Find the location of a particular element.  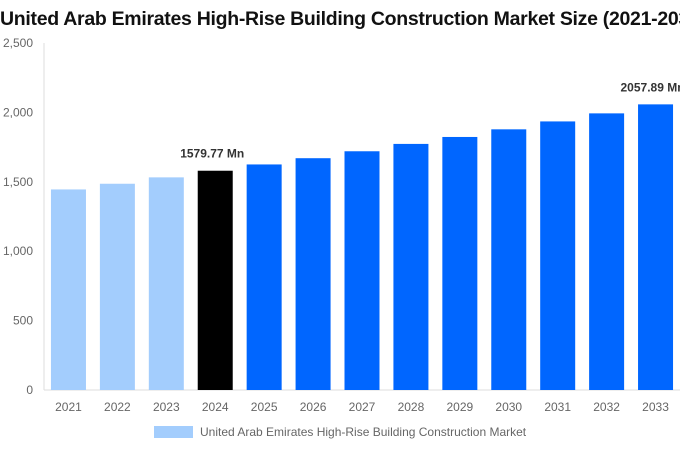

y-tick-label: 1,500 is located at coordinates (18, 182).